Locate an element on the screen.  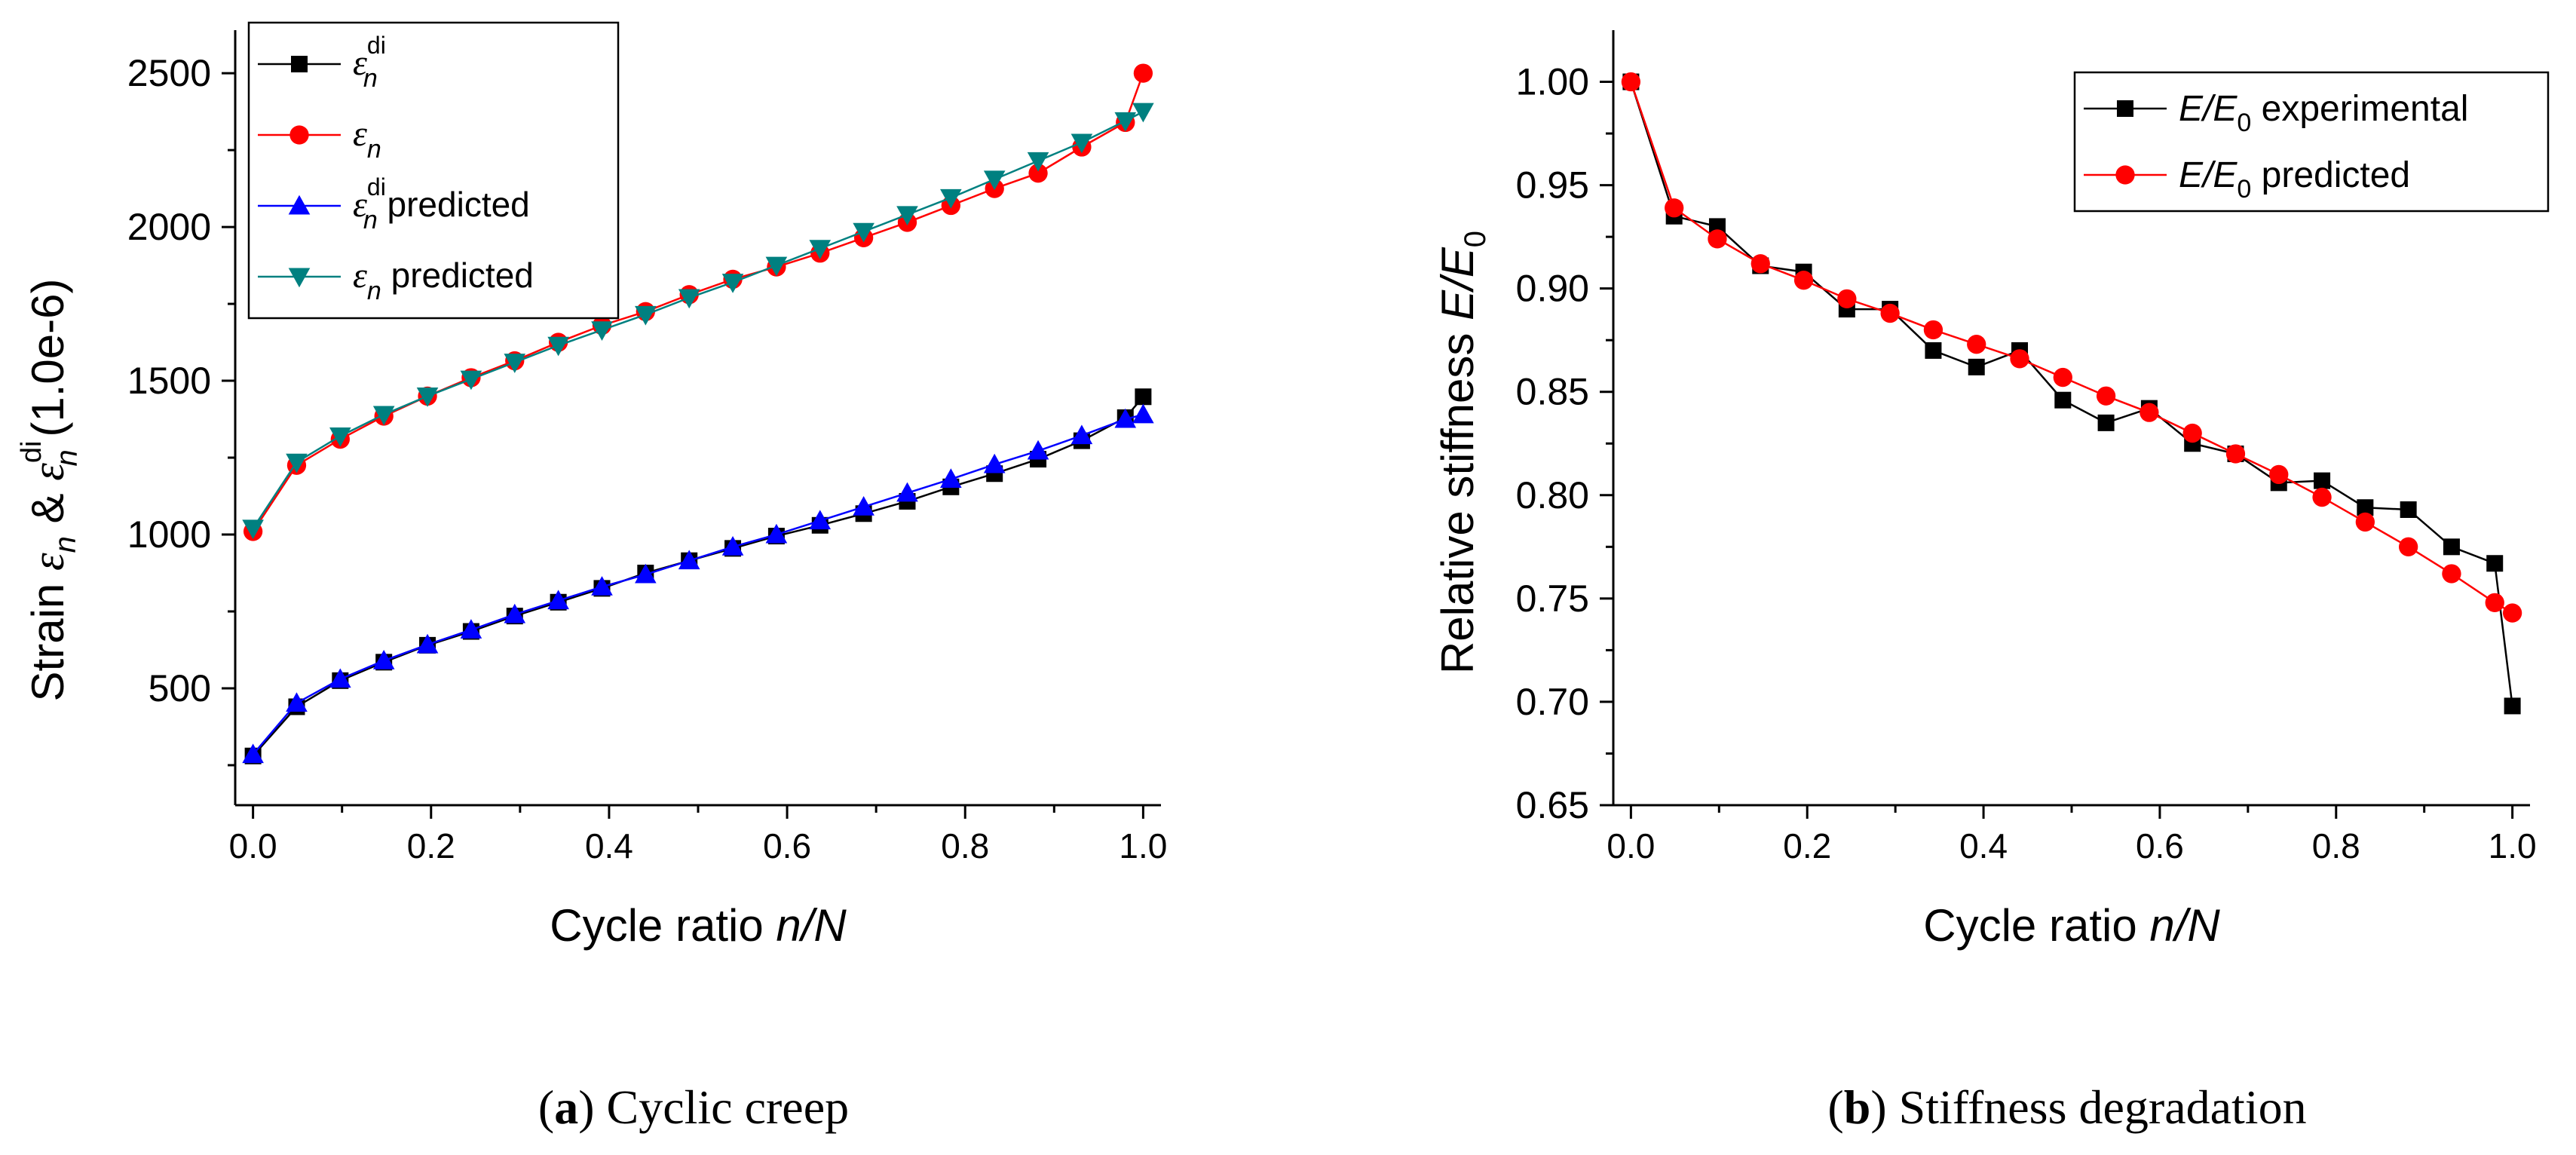
y-tick-label: 2000 is located at coordinates (169, 227).